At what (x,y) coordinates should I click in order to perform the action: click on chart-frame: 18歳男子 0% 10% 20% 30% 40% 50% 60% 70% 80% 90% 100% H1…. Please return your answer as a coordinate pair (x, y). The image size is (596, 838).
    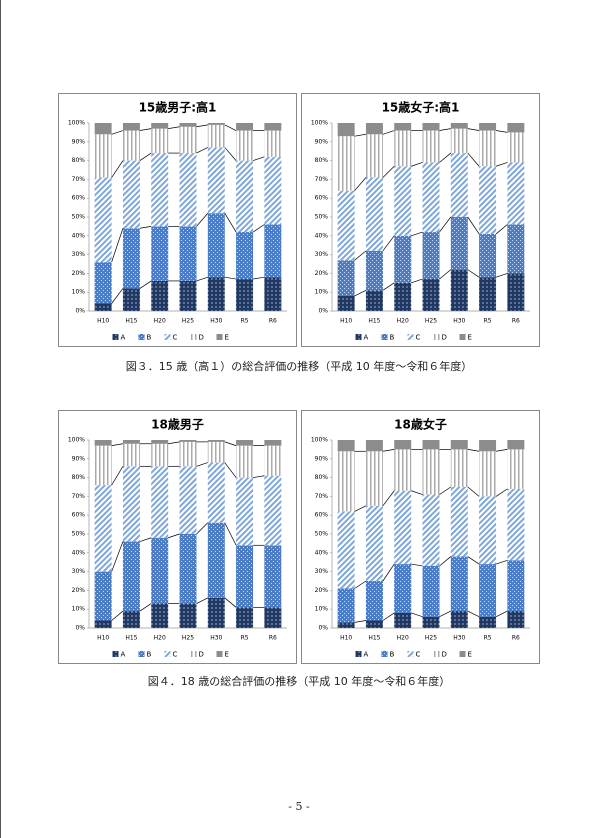
    Looking at the image, I should click on (177, 537).